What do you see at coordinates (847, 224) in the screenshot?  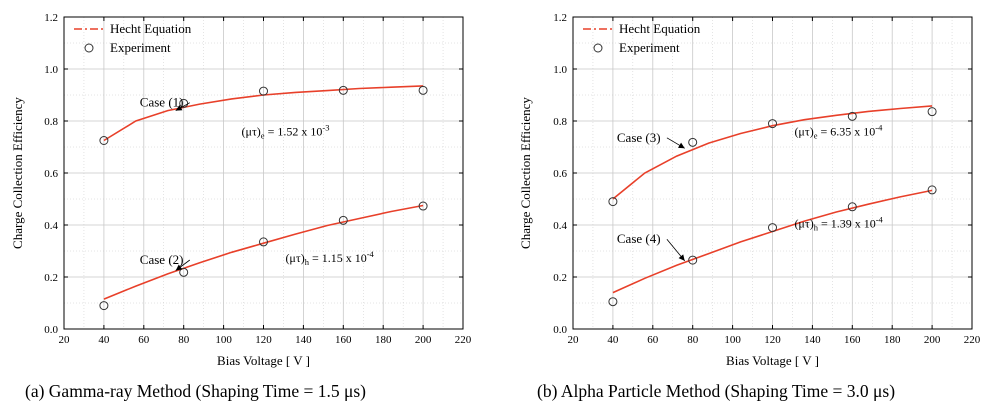 I see `mobility-value: = 1.39 x 10` at bounding box center [847, 224].